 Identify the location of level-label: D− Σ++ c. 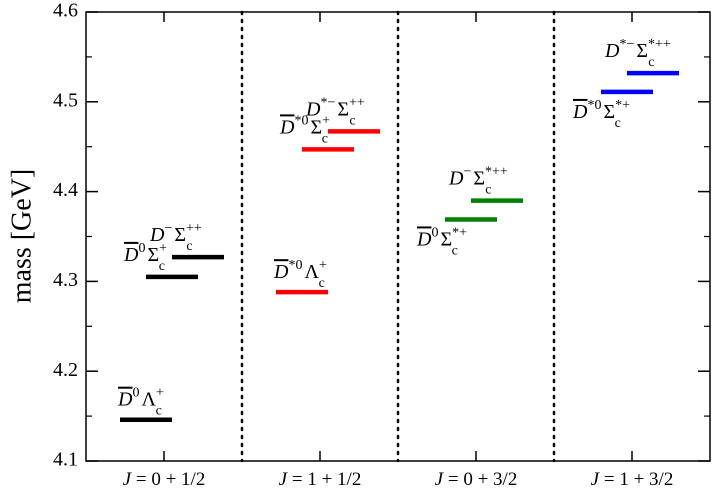
(175, 237).